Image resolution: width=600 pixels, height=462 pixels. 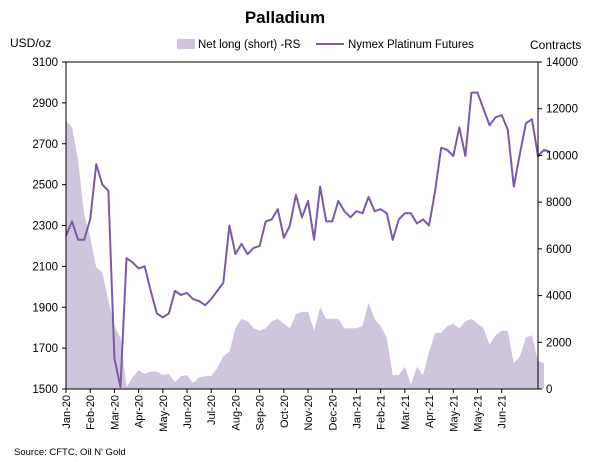 I want to click on y-right-tick-label: 6000, so click(x=559, y=250).